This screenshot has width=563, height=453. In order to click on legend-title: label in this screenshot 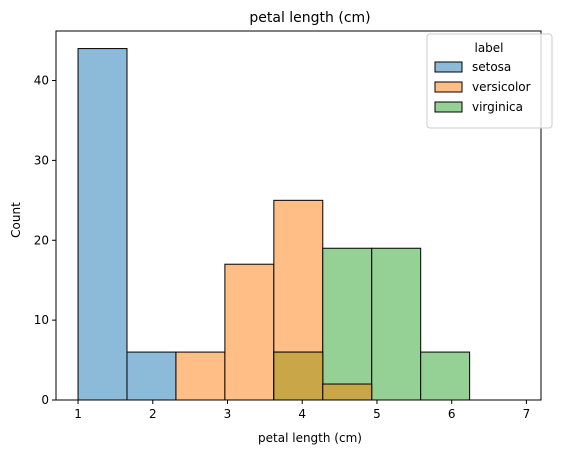, I will do `click(488, 48)`.